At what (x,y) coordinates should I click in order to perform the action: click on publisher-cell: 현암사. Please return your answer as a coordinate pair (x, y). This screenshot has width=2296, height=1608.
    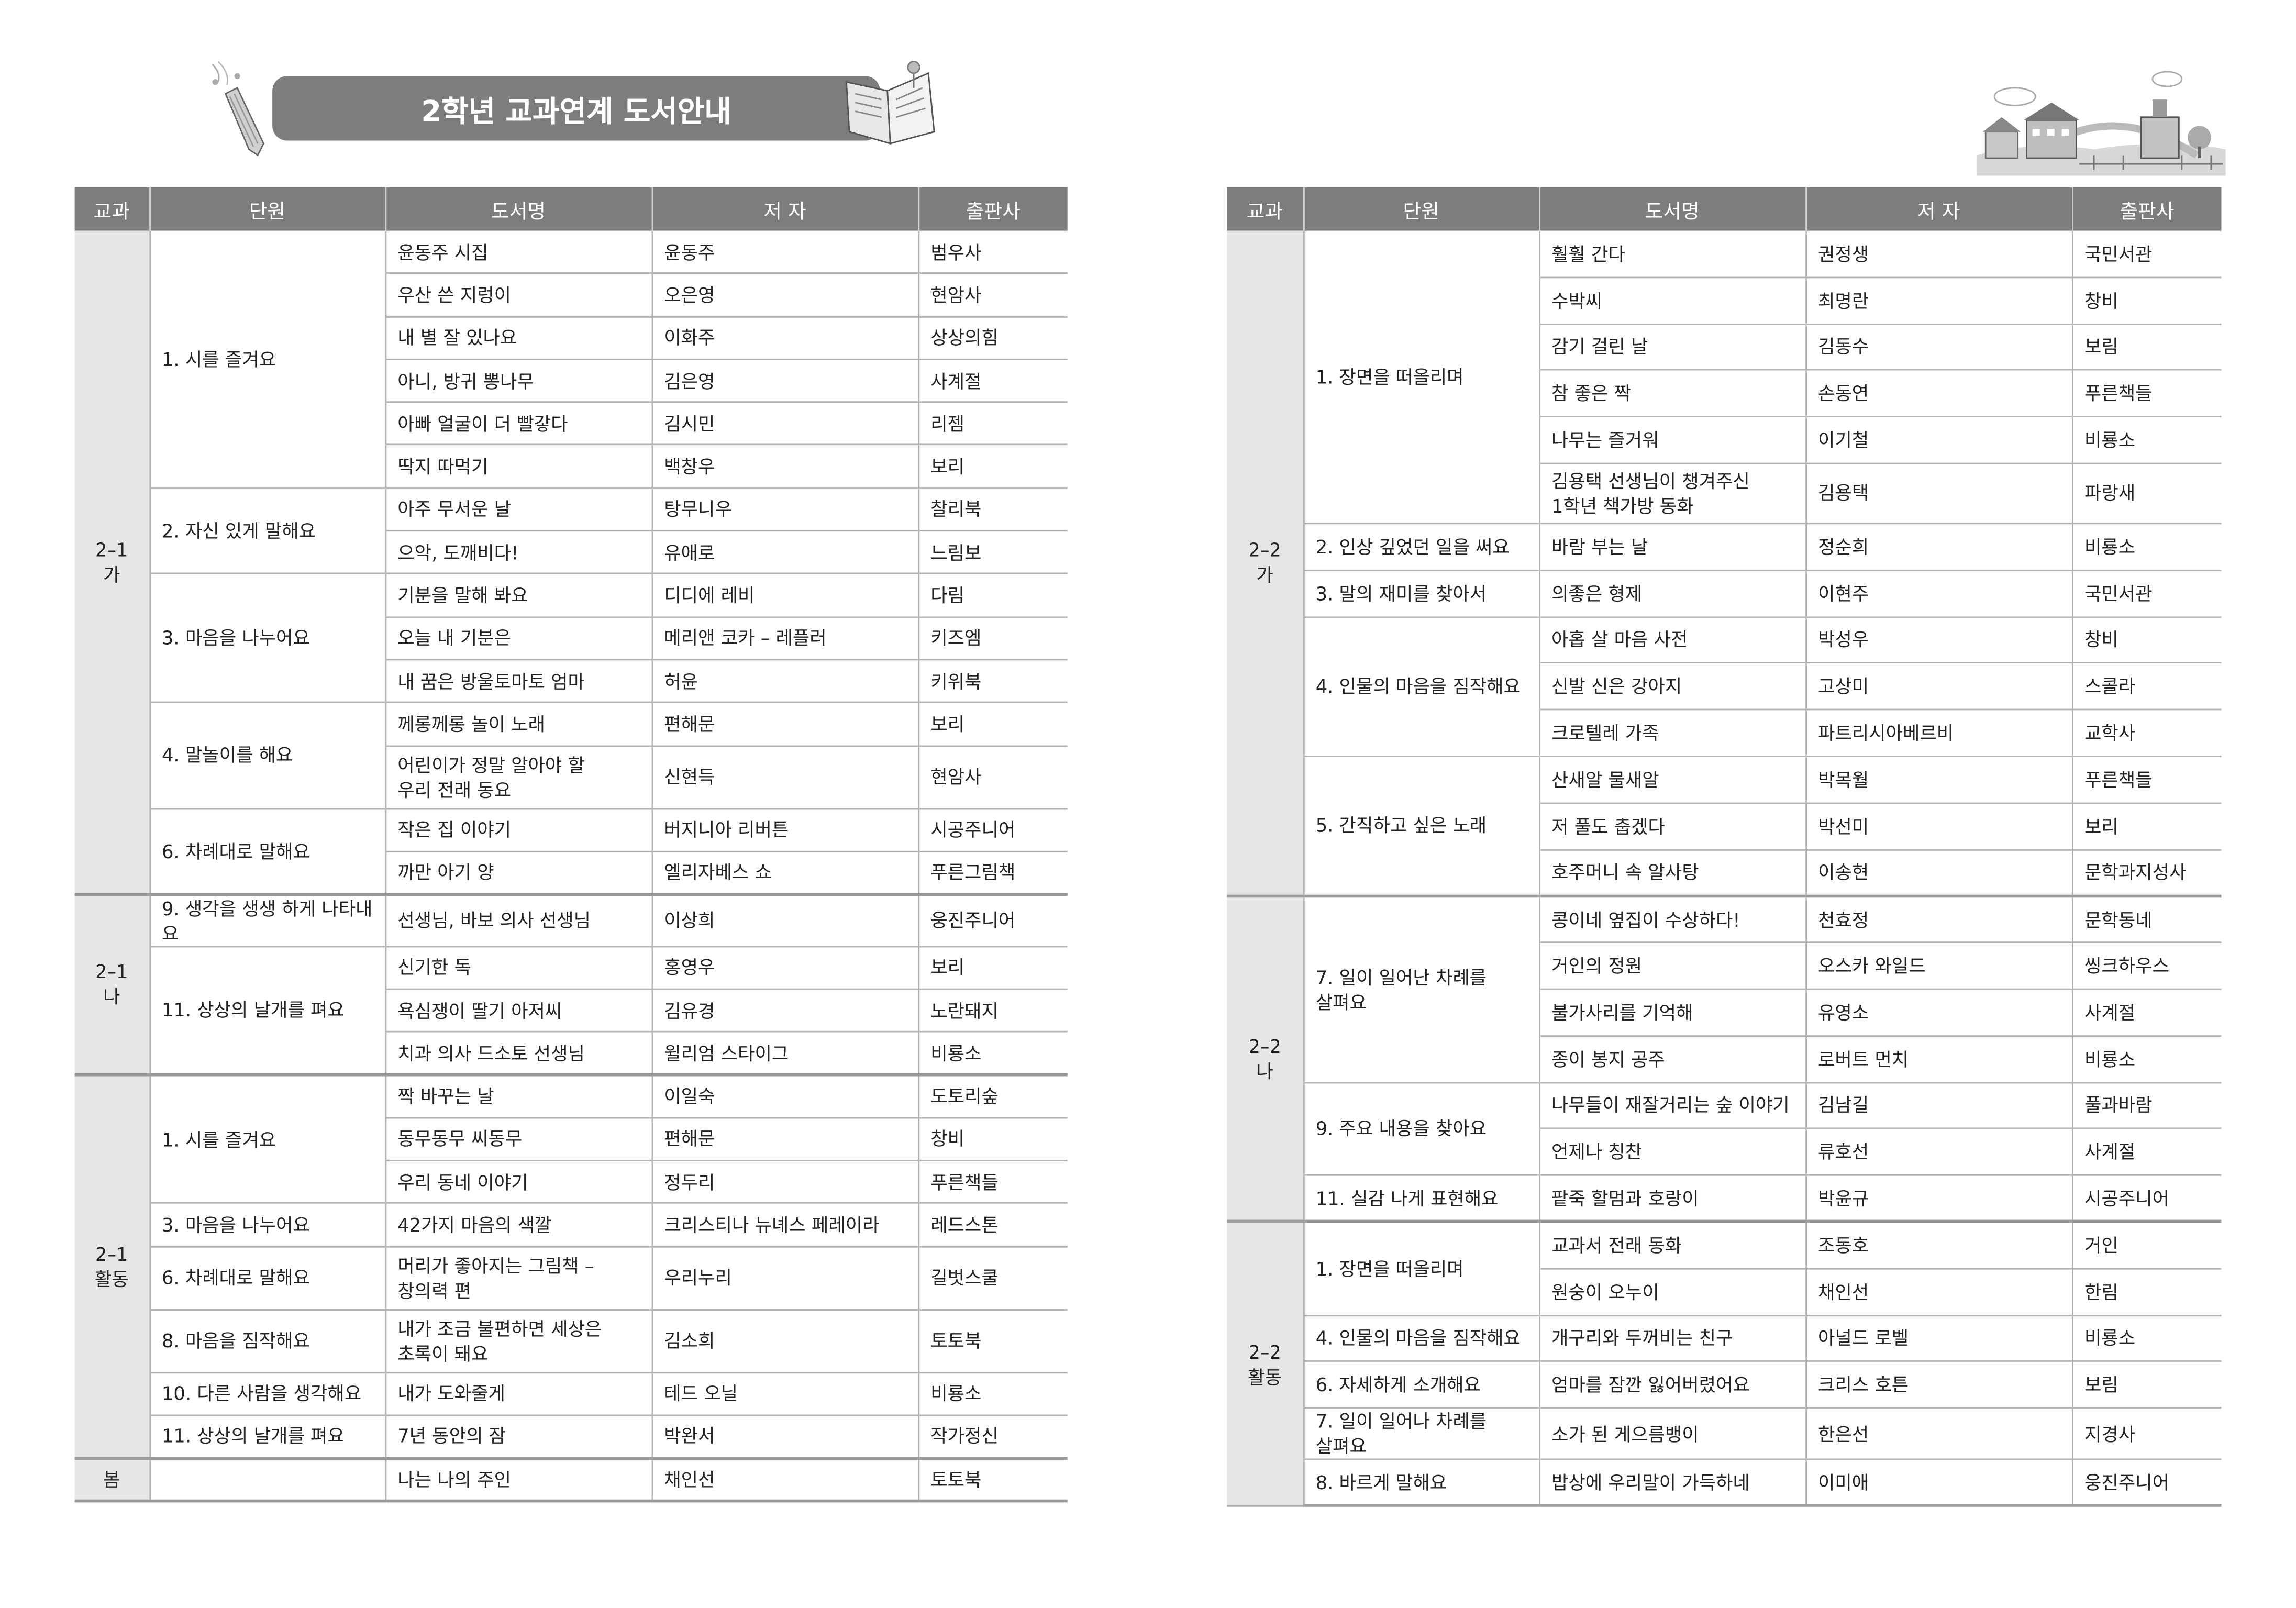
    Looking at the image, I should click on (992, 777).